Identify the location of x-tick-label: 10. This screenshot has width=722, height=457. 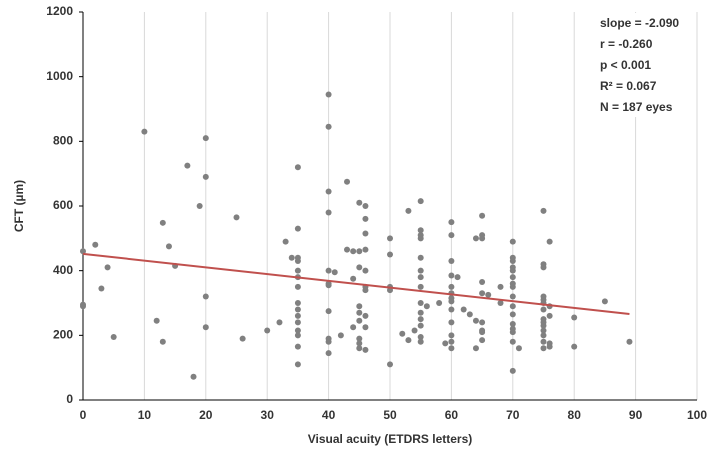
(145, 415).